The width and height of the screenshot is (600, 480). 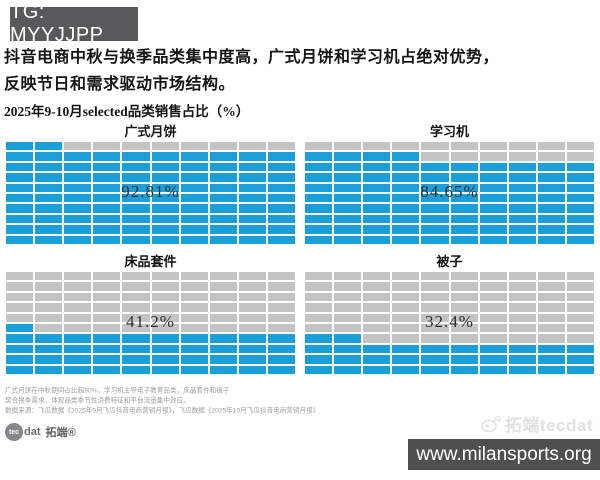 I want to click on tecdat-logo-circle: tec, so click(x=14, y=432).